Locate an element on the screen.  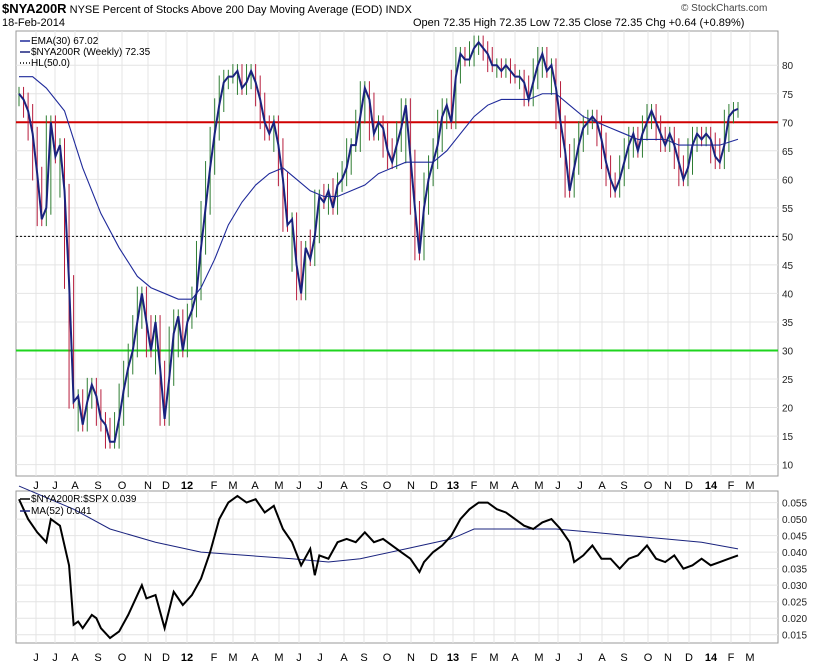
ratio-ma52-line is located at coordinates (378, 524).